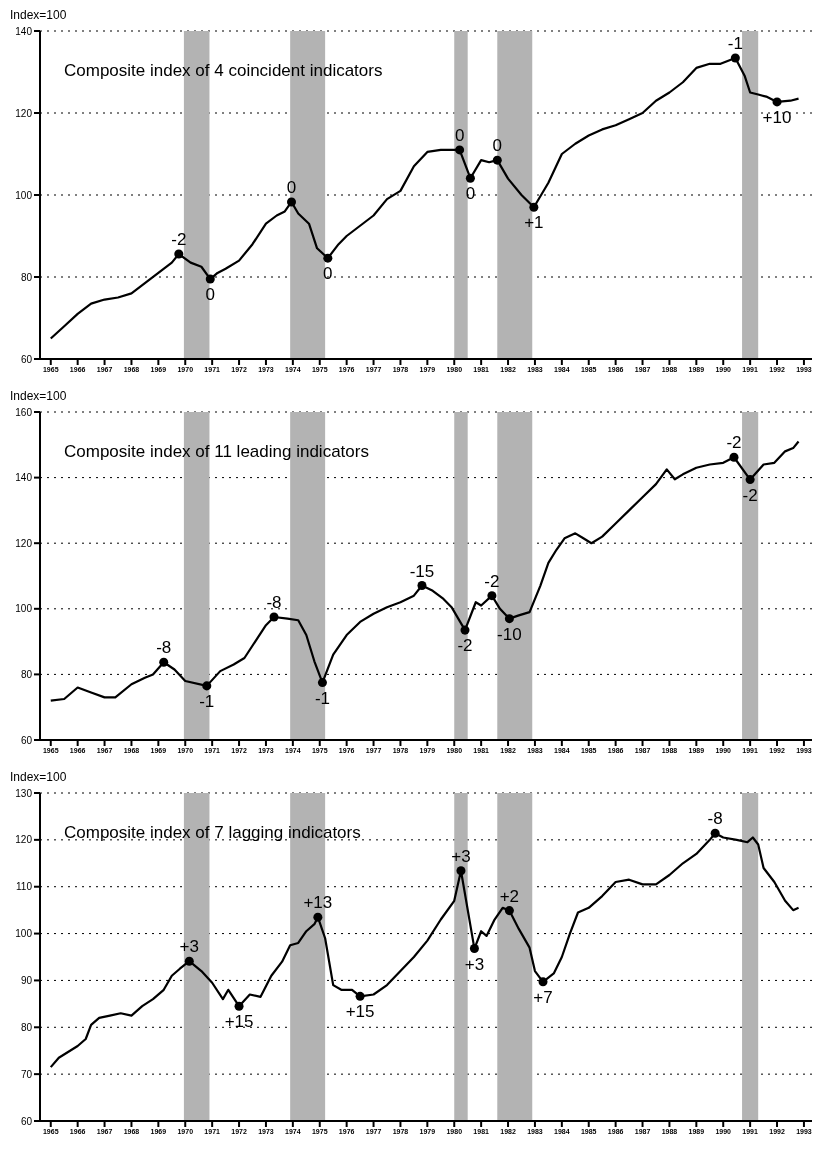 The image size is (826, 1167). I want to click on text: Composite index of 7 lagging indicators, so click(212, 833).